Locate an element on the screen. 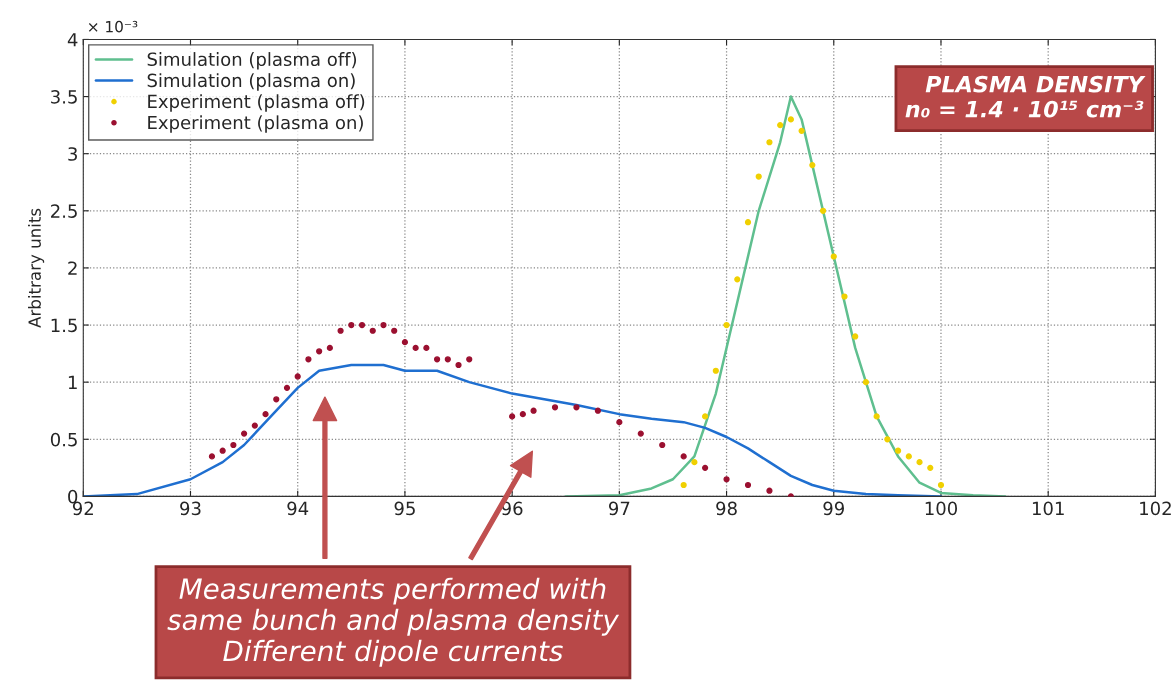 Image resolution: width=1173 pixels, height=680 pixels. y-axis-title: Arbitrary units is located at coordinates (36, 268).